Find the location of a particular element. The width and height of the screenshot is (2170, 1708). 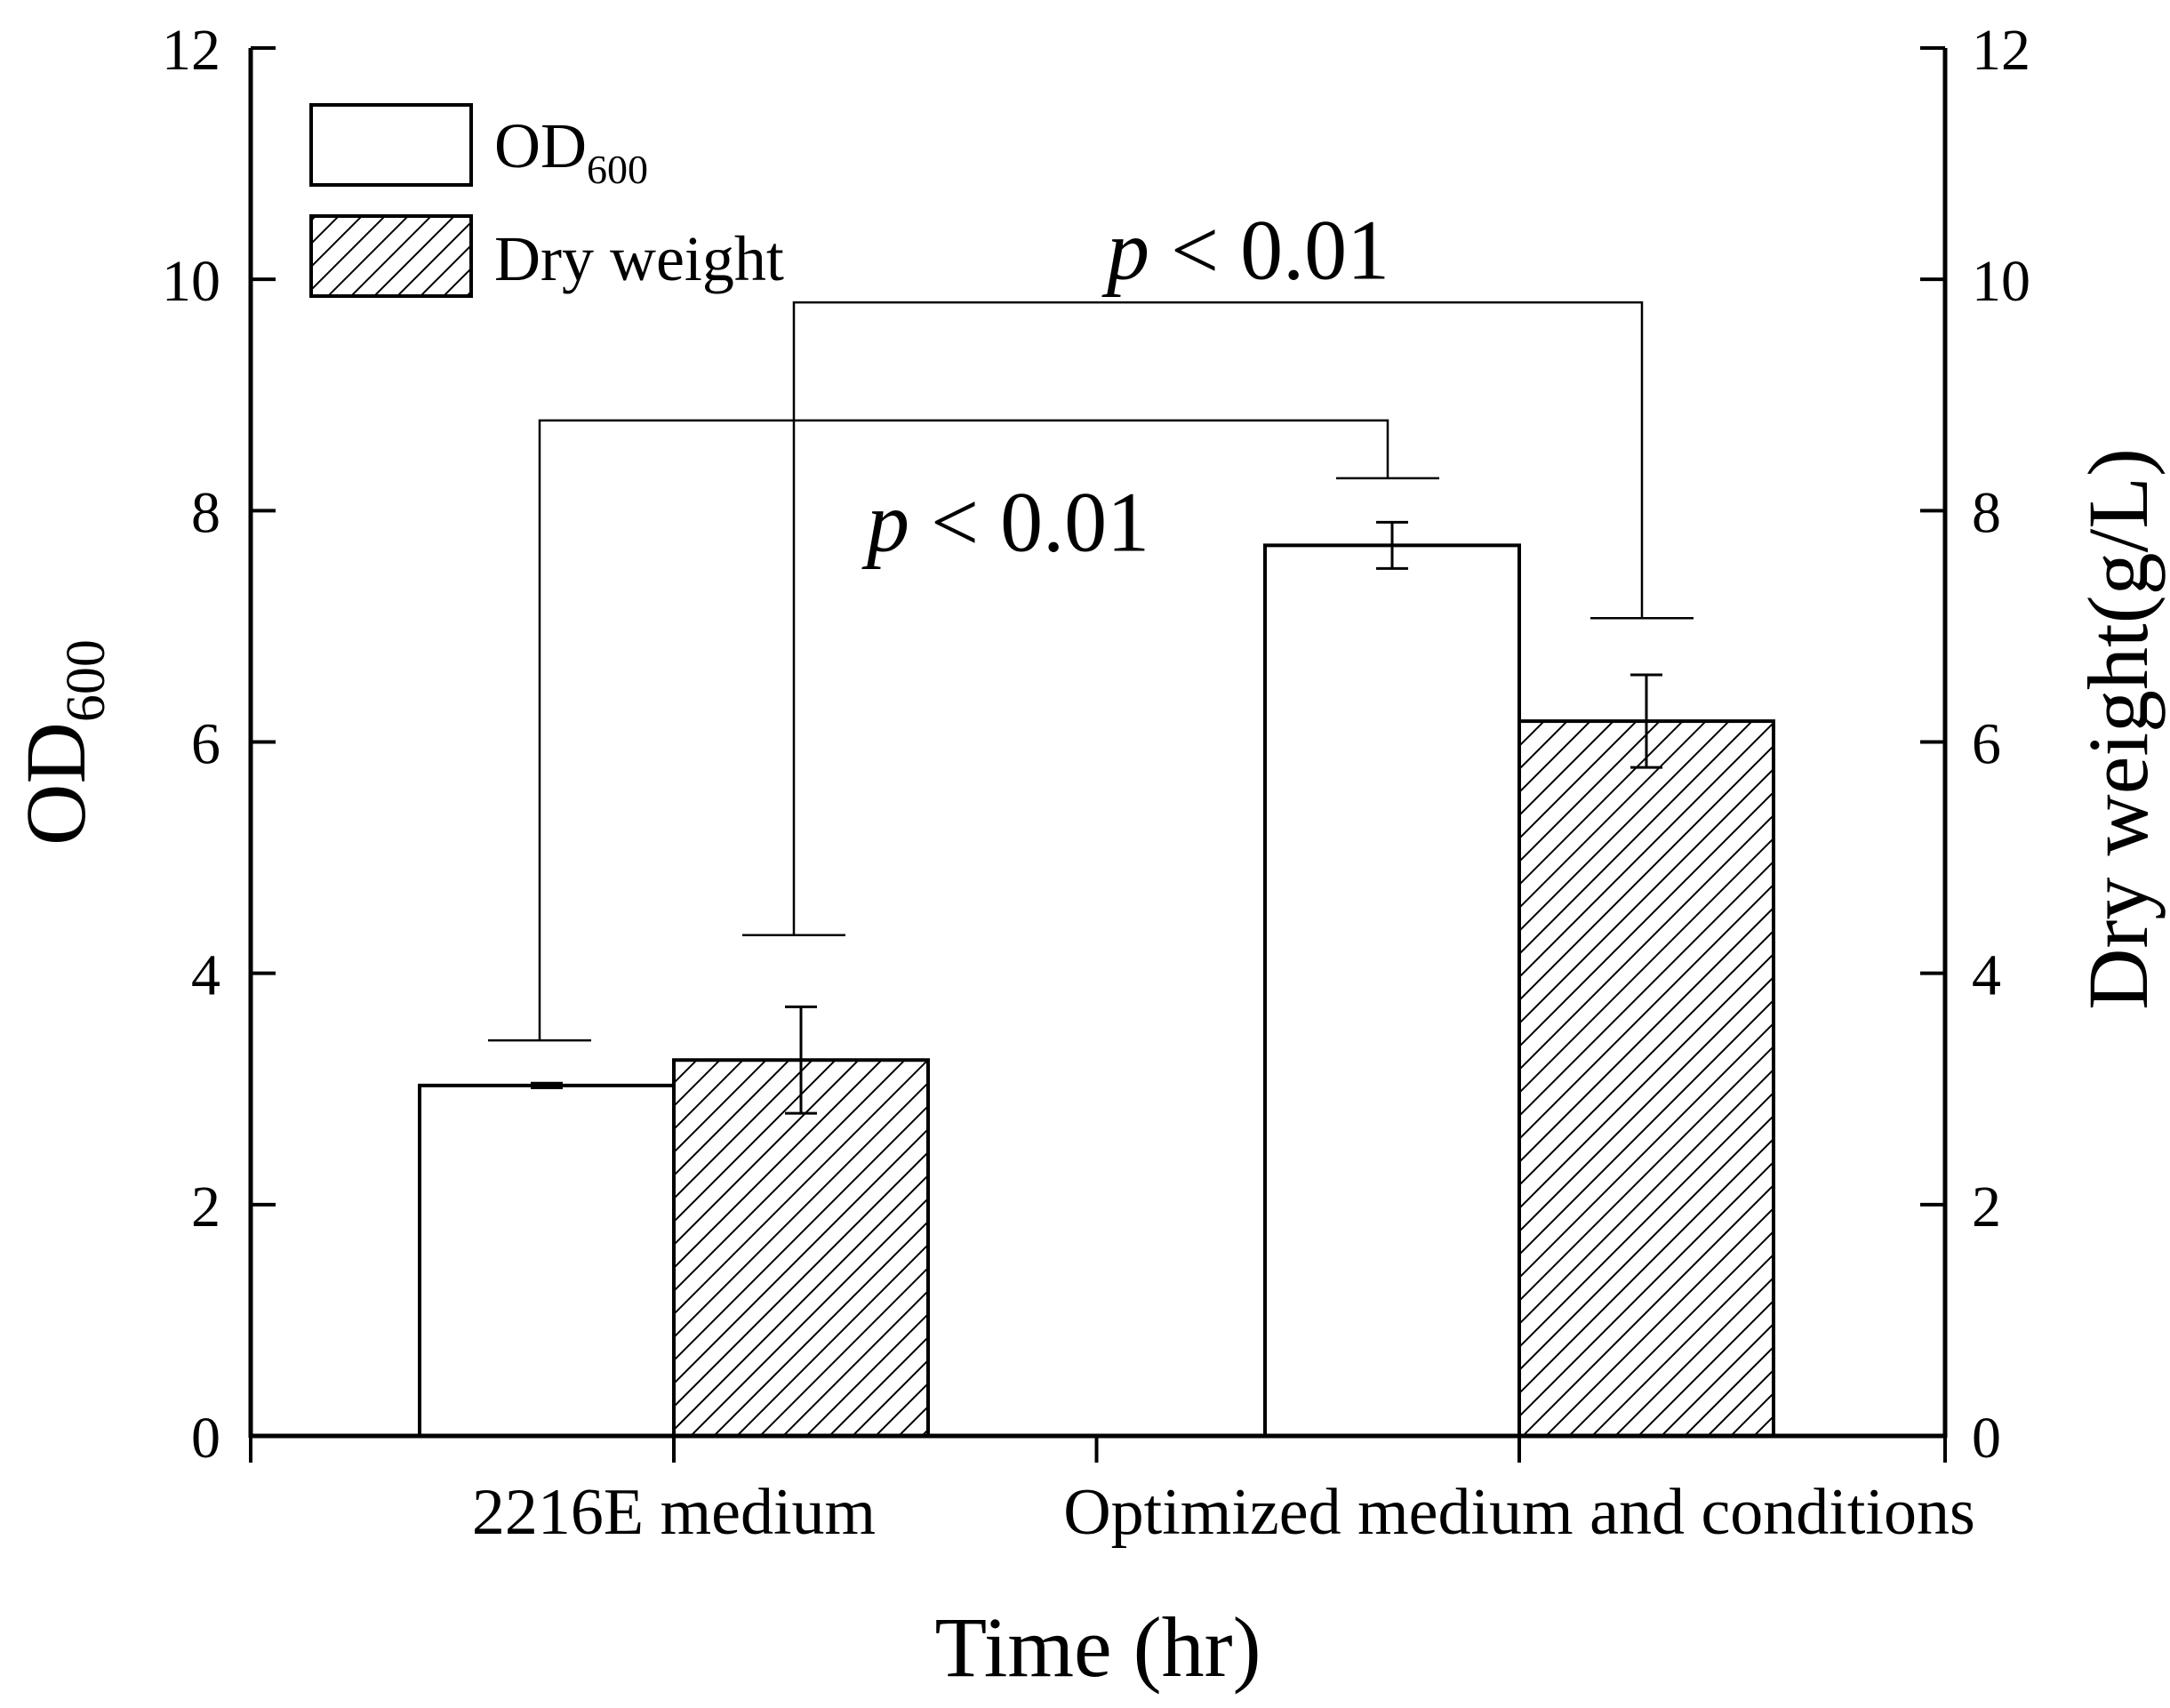

x-axis-title: Time (hr) is located at coordinates (1097, 1647).